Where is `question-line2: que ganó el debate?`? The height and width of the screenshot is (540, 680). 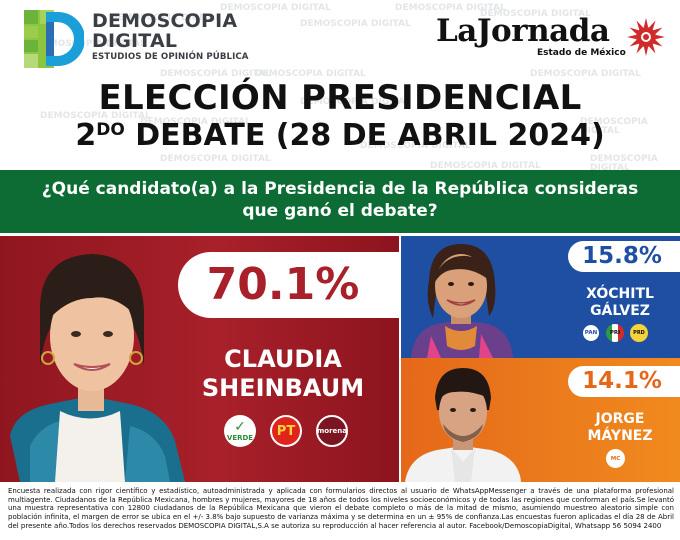
question-line2: que ganó el debate? is located at coordinates (340, 211).